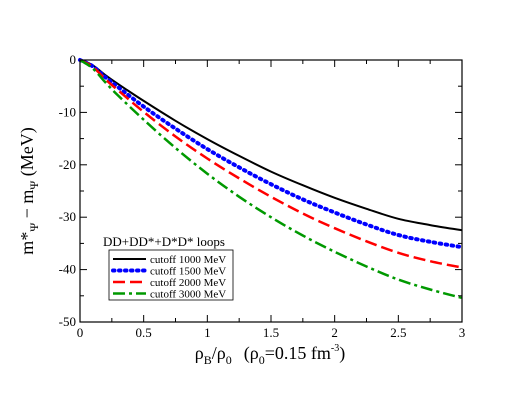  Describe the element at coordinates (67, 216) in the screenshot. I see `y-tick-label: -30` at that location.